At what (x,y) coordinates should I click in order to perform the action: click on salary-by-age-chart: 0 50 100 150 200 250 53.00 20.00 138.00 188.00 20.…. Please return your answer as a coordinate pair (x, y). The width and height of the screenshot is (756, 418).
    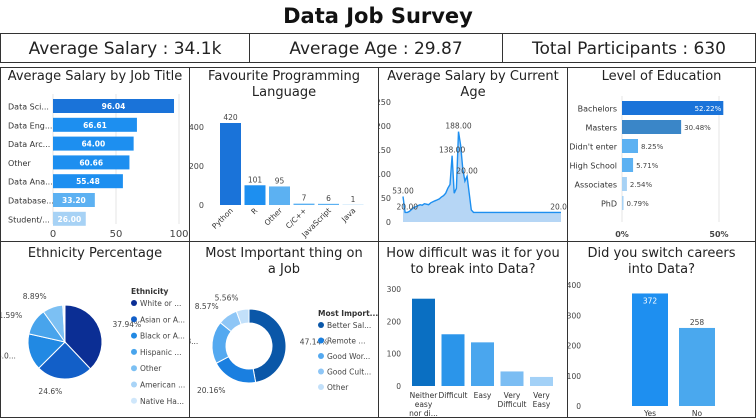
    Looking at the image, I should click on (472, 162).